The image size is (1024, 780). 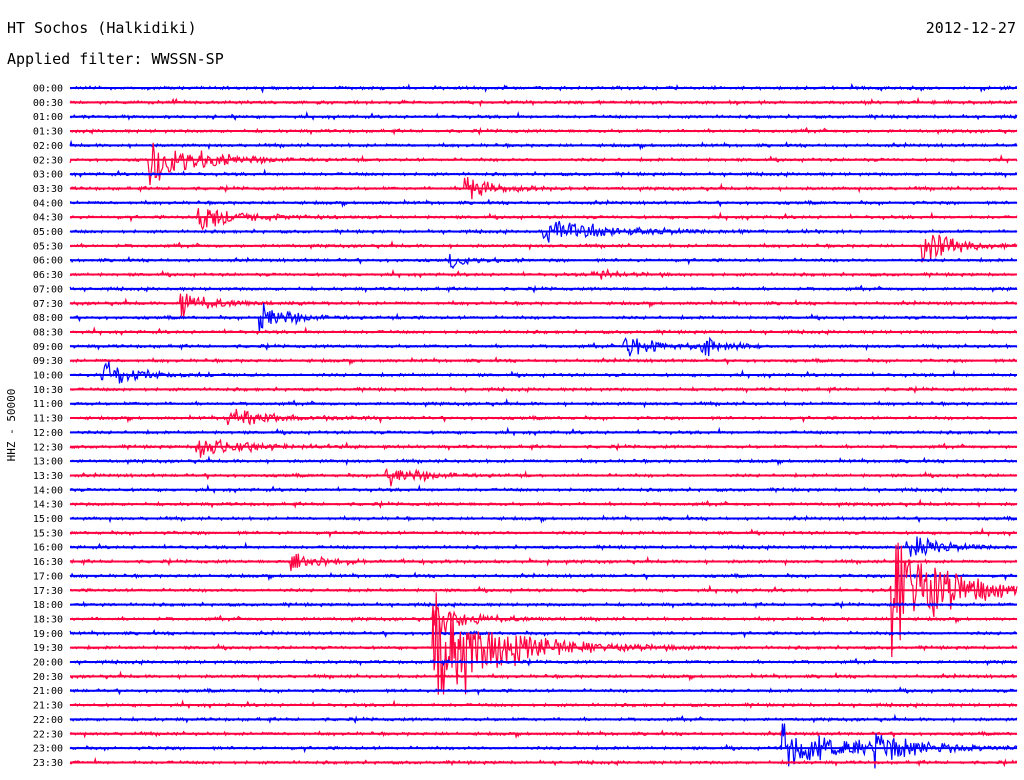 What do you see at coordinates (48, 462) in the screenshot?
I see `tick-label: 13:00` at bounding box center [48, 462].